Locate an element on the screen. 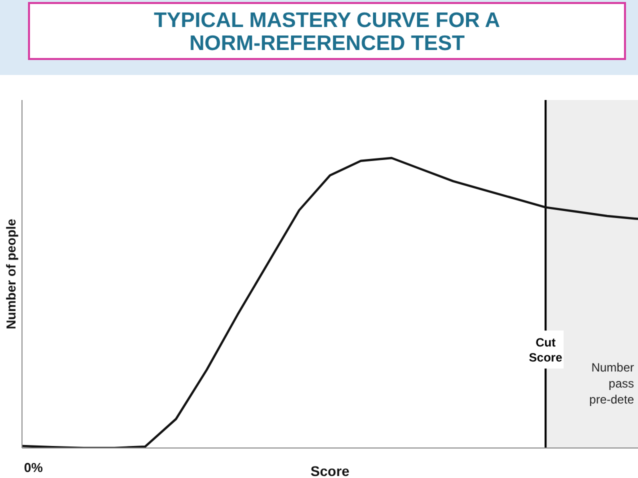 This screenshot has width=638, height=478. x-axis-title: Score is located at coordinates (330, 470).